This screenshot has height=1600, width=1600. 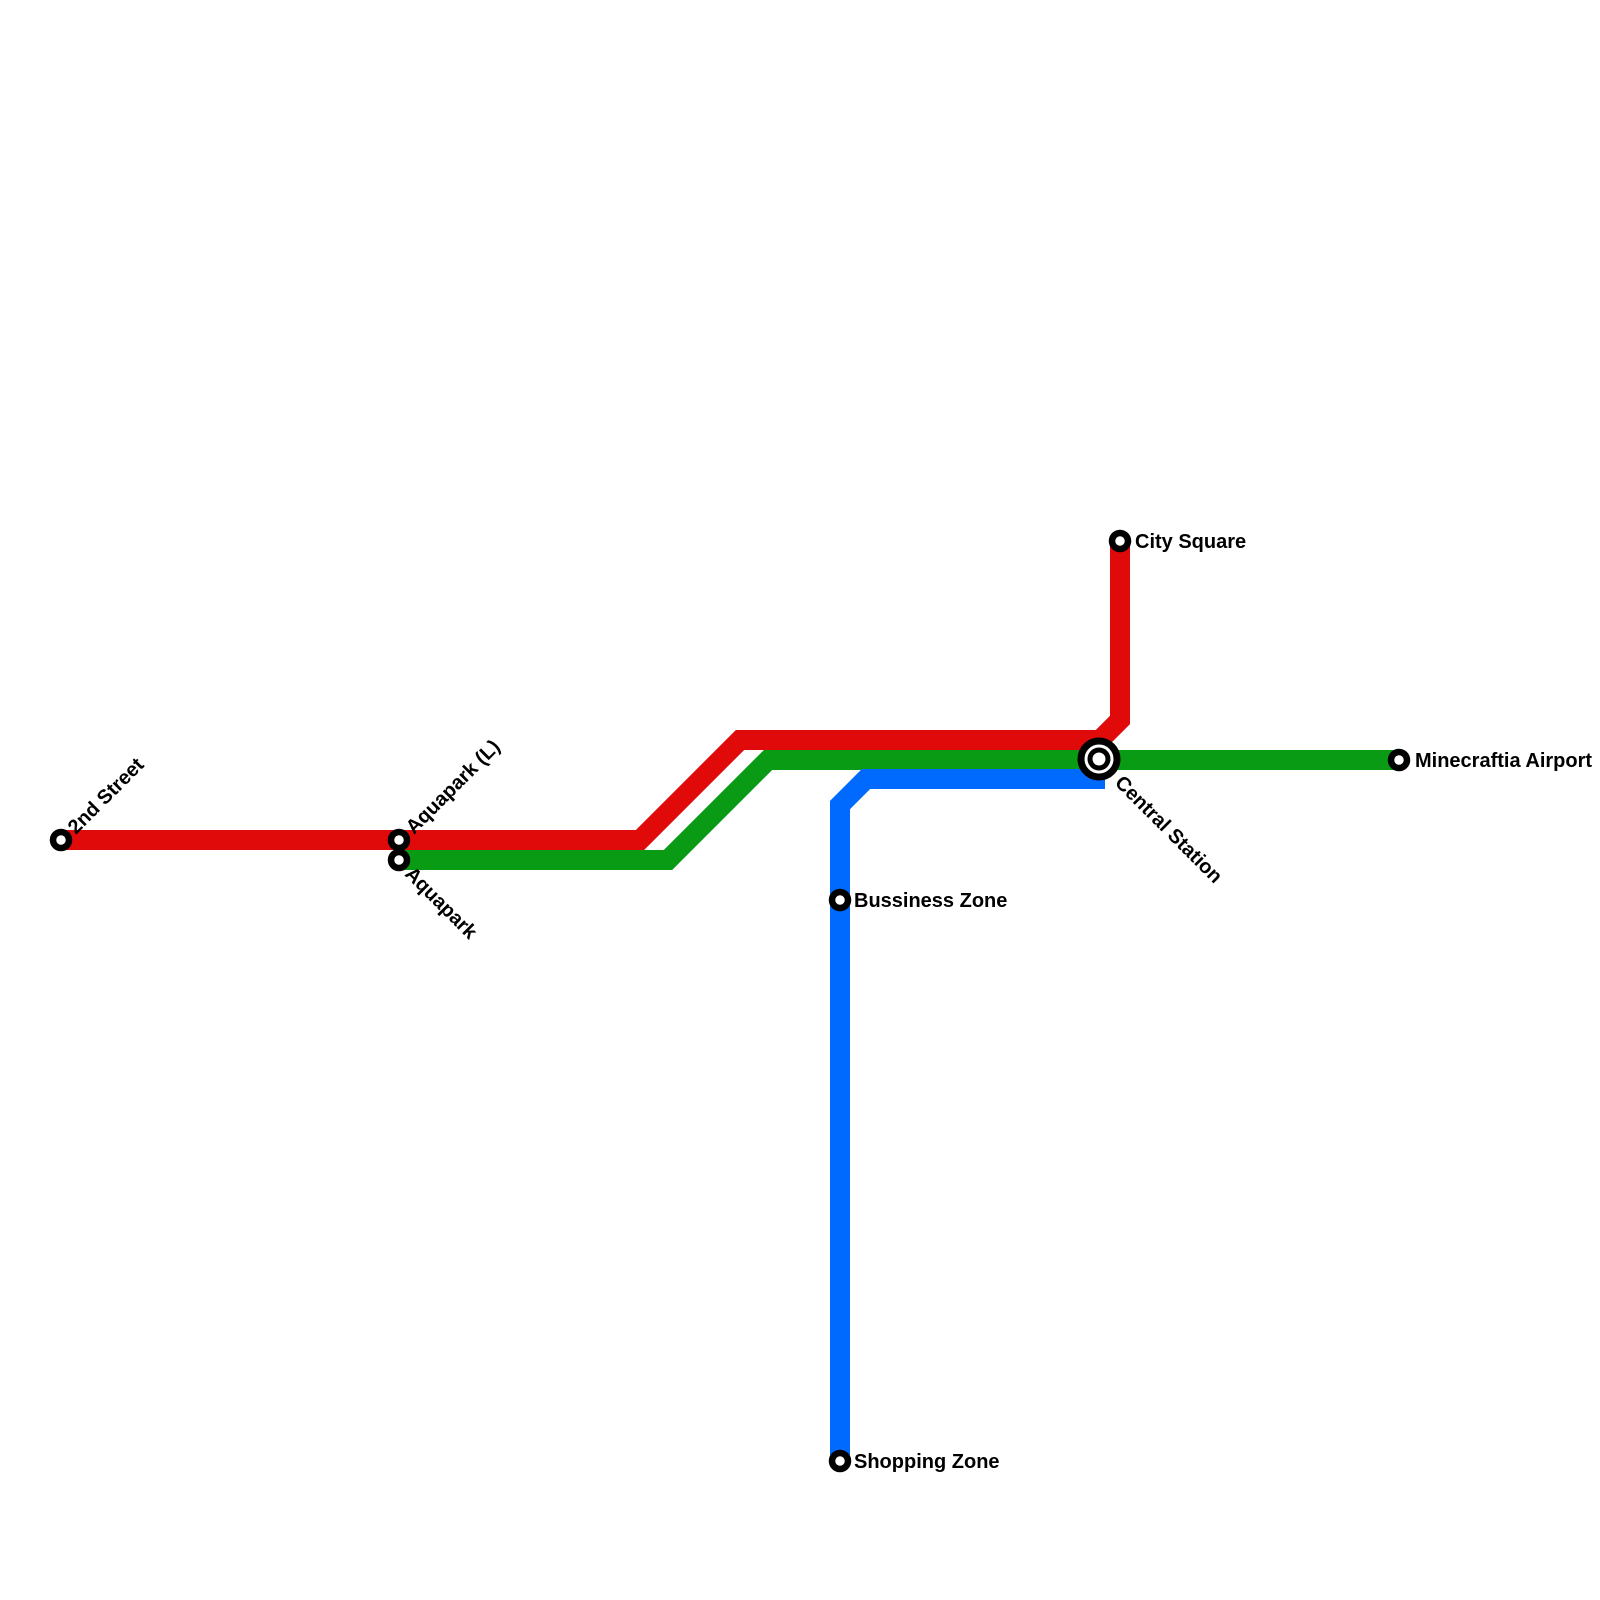 What do you see at coordinates (1503, 761) in the screenshot?
I see `station-label-minecraftia-airport: Minecraftia Airport` at bounding box center [1503, 761].